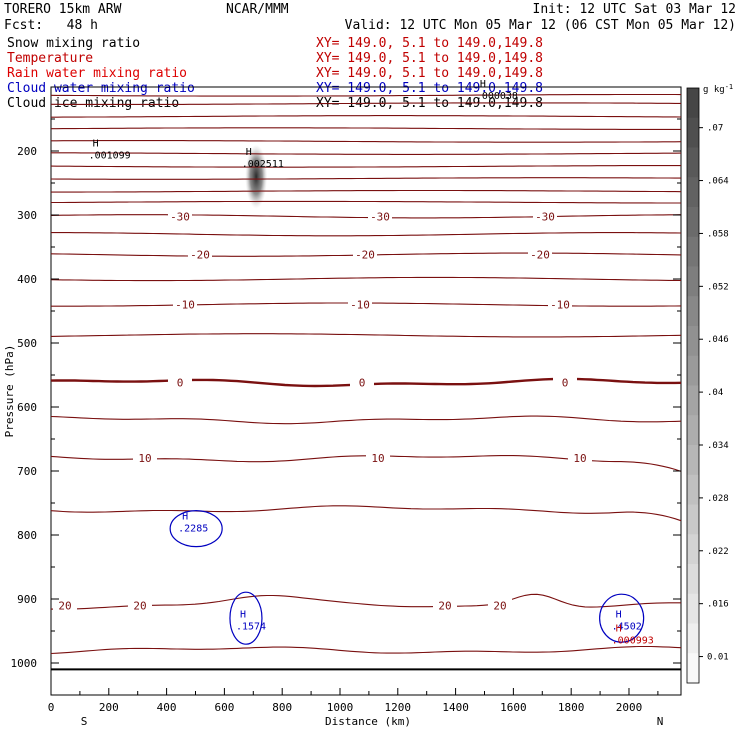 The width and height of the screenshot is (740, 740). What do you see at coordinates (718, 340) in the screenshot?
I see `colorbar-label: .046` at bounding box center [718, 340].